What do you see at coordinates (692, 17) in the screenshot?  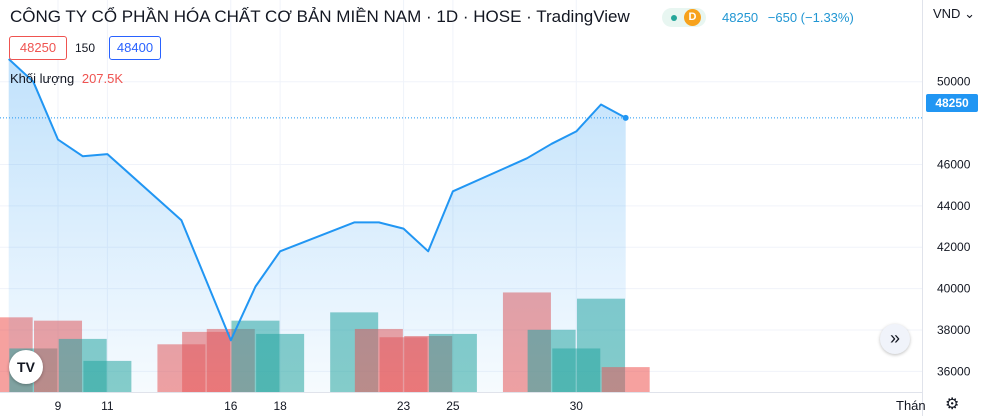 I see `delayed-data-icon: D` at bounding box center [692, 17].